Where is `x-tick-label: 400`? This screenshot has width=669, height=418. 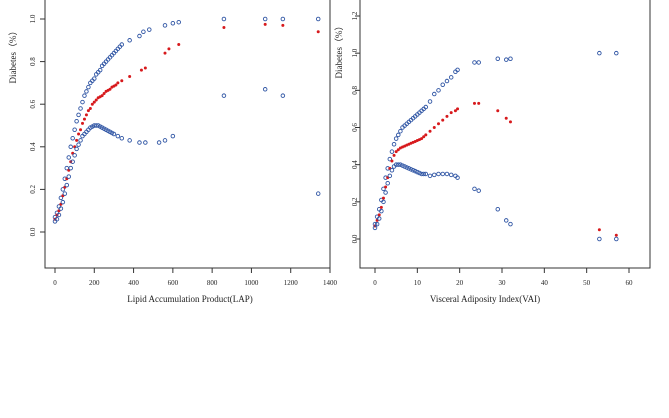
x-tick-label: 400 is located at coordinates (133, 283).